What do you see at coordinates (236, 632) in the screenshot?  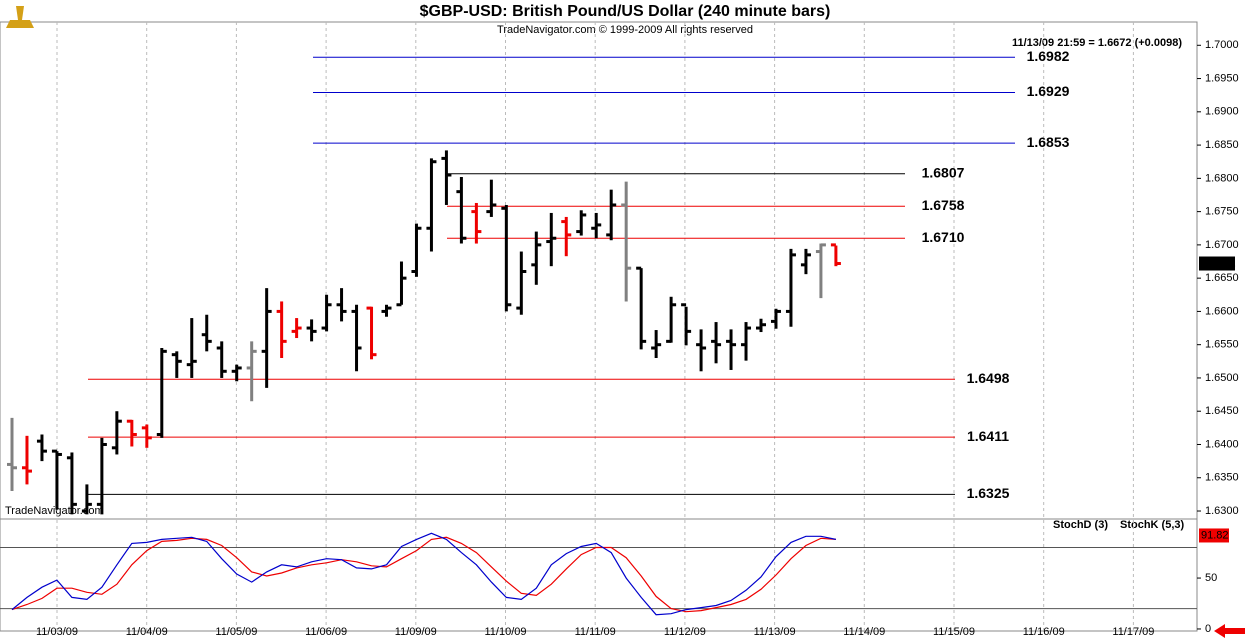 I see `x-tick-label: 11/05/09` at bounding box center [236, 632].